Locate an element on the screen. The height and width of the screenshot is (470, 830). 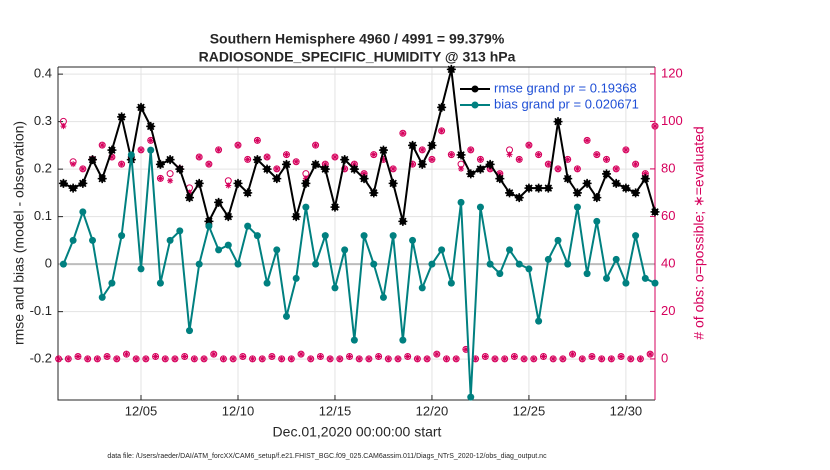
x-tick-label: 12/30 is located at coordinates (626, 410).